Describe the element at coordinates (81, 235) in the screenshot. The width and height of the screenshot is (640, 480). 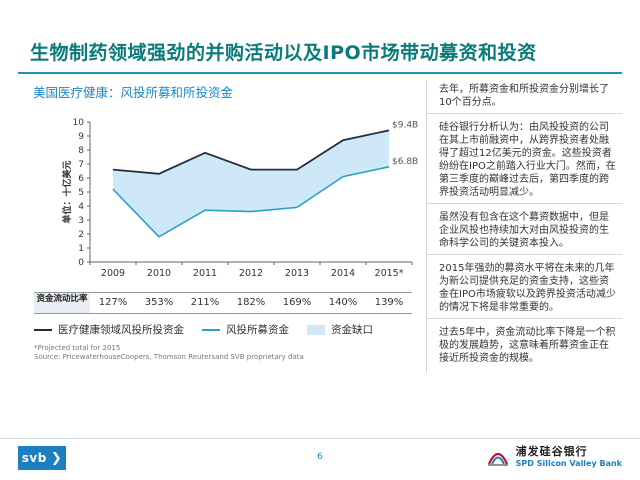
I see `y-tick-label: 2` at that location.